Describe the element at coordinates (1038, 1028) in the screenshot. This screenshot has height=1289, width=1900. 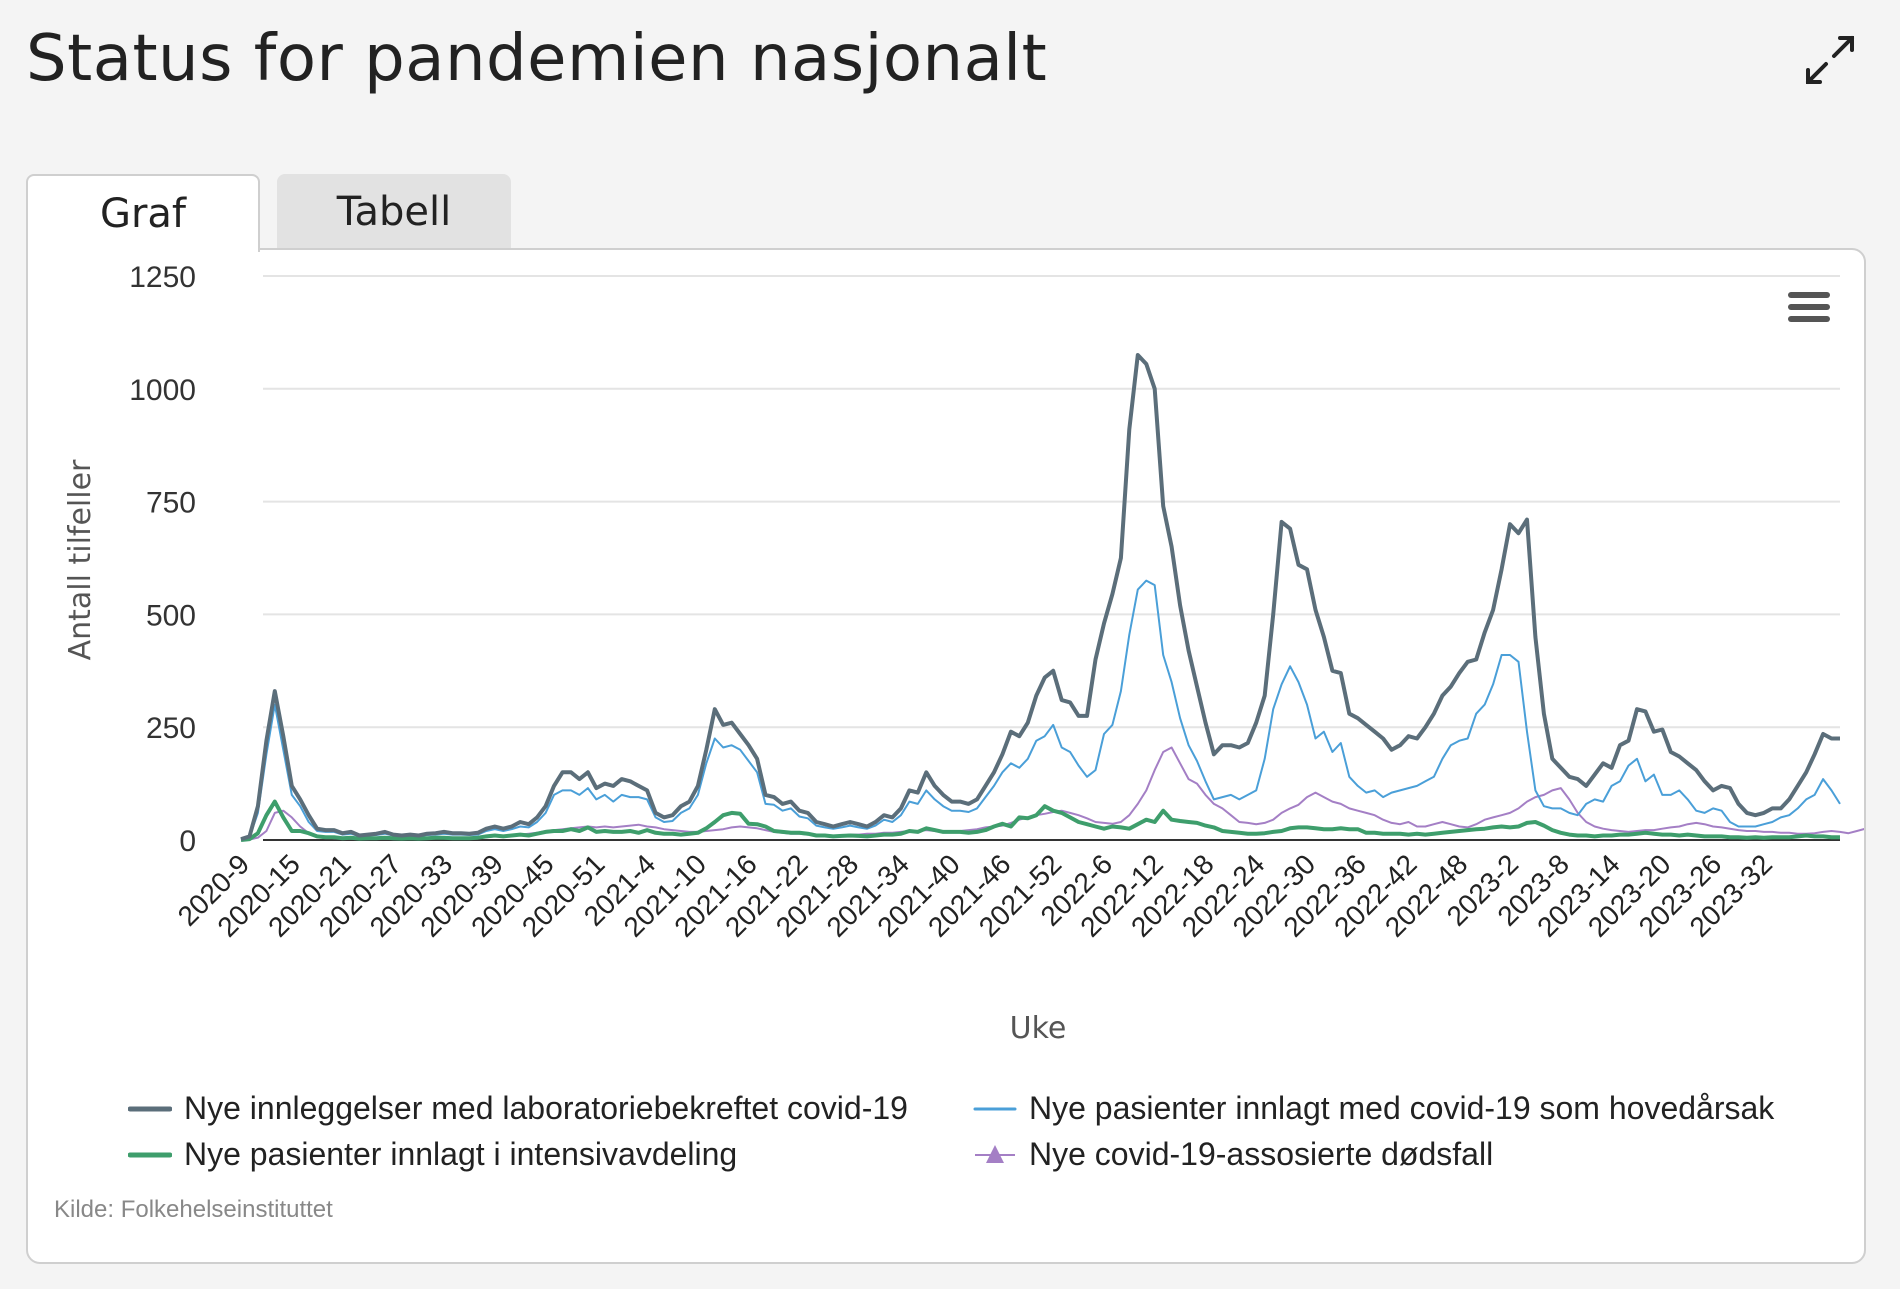
I see `x-axis-label: Uke` at that location.